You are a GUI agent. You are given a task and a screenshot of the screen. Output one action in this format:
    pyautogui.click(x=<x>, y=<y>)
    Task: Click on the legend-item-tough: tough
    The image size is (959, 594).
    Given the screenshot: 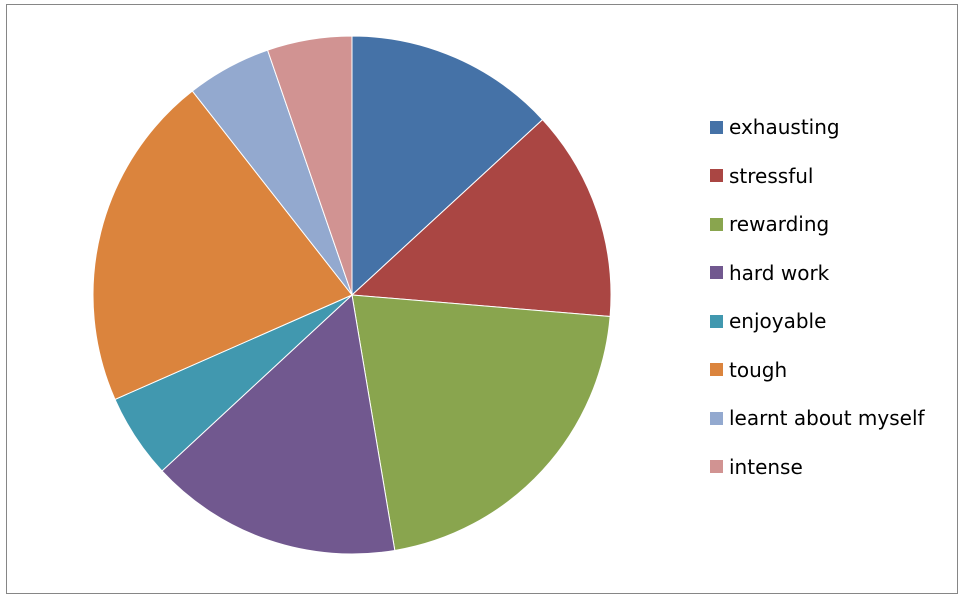 What is the action you would take?
    pyautogui.click(x=748, y=370)
    